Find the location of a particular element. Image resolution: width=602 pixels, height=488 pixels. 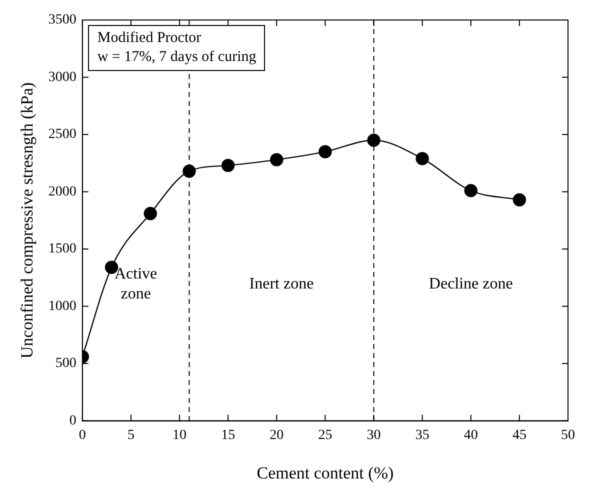

x-tick-label: 45 is located at coordinates (519, 435).